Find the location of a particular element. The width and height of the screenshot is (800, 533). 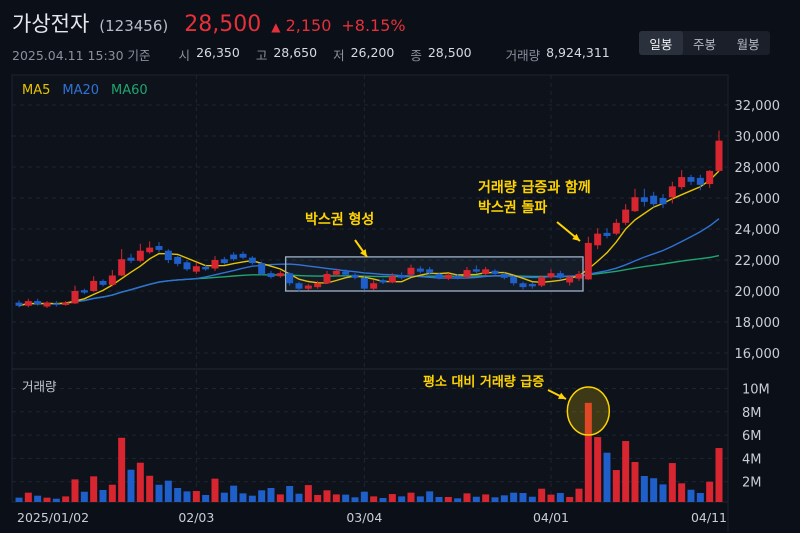

open-label: 시 is located at coordinates (184, 55).